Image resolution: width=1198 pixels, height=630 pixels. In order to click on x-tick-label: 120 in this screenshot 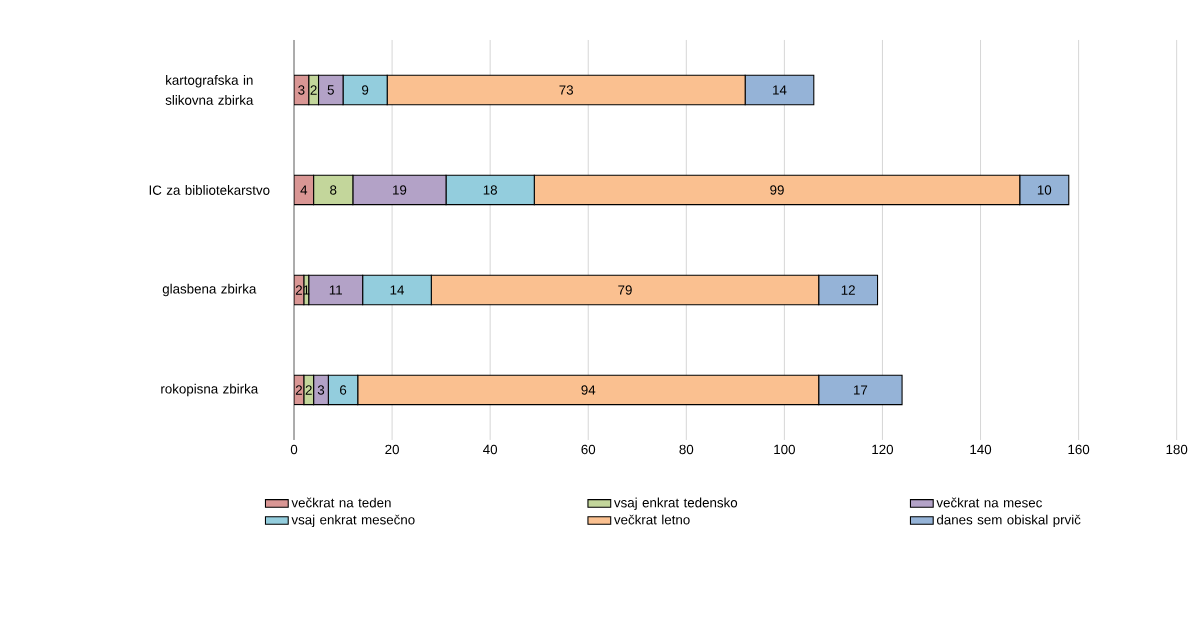, I will do `click(883, 449)`.